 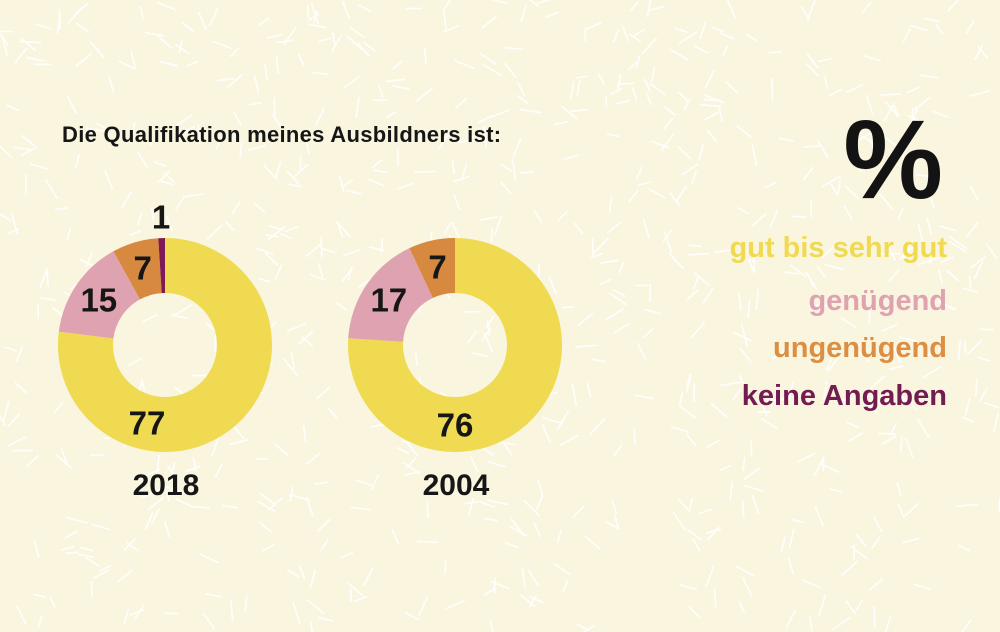 I want to click on slice-value-label: 7, so click(x=437, y=266).